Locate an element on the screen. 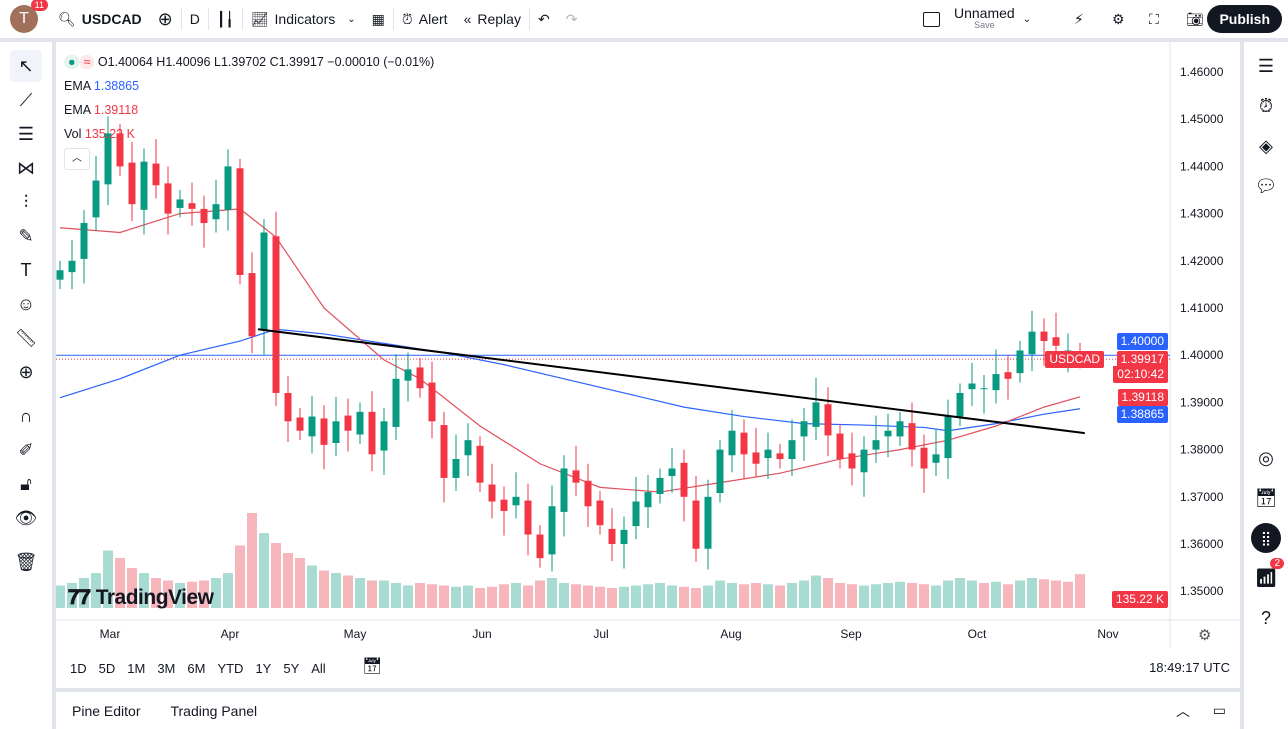  quick-search-button: ⚡︎ is located at coordinates (1079, 19).